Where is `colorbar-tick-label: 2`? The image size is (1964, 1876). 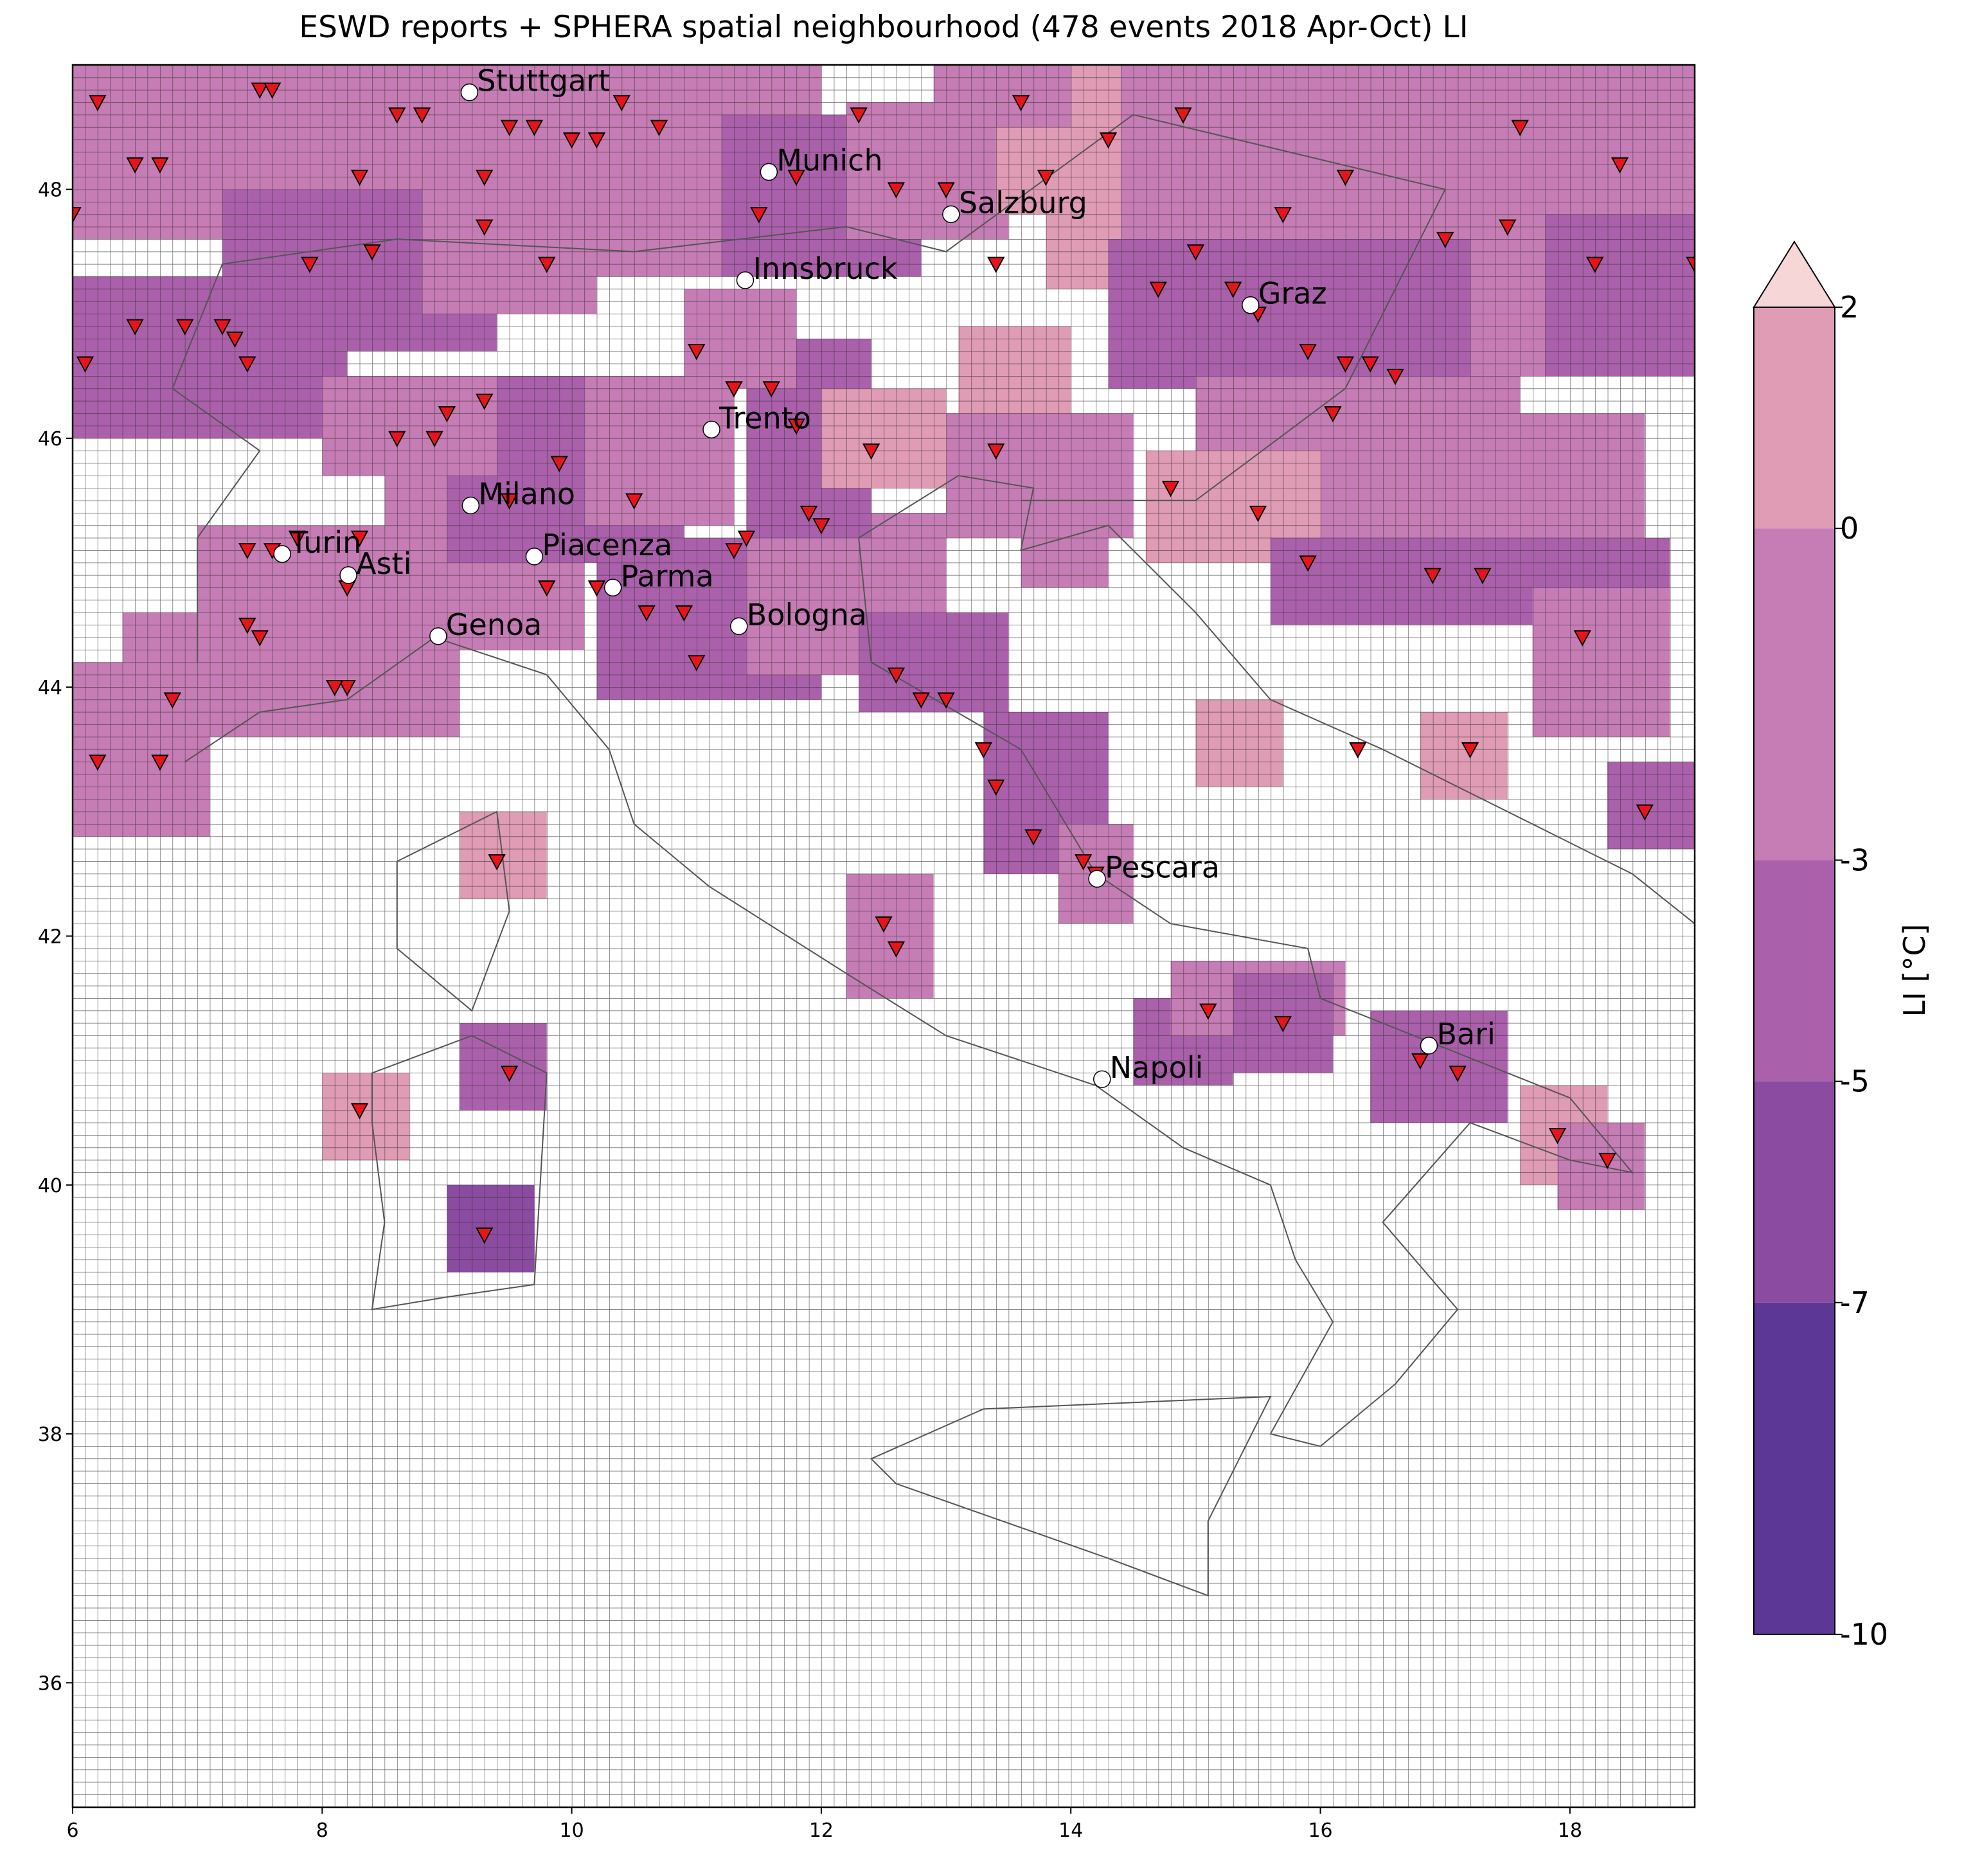
colorbar-tick-label: 2 is located at coordinates (1850, 307).